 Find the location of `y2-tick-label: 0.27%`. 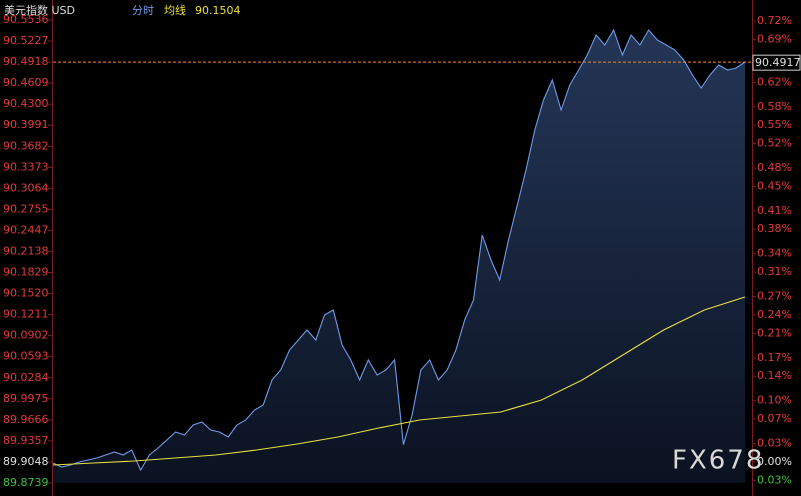

y2-tick-label: 0.27% is located at coordinates (774, 296).